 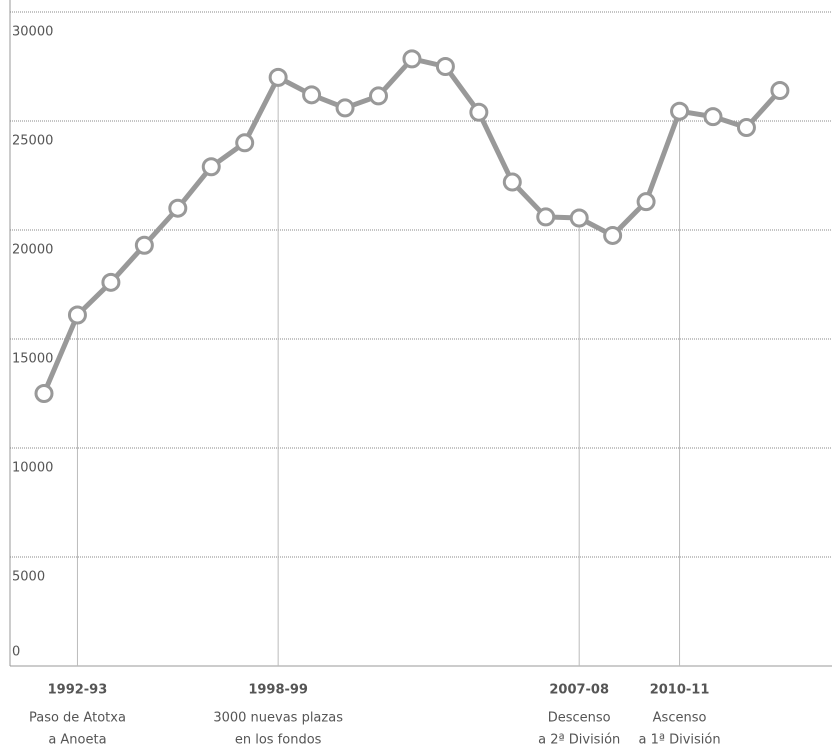 What do you see at coordinates (32, 359) in the screenshot?
I see `y-tick-label: 15000` at bounding box center [32, 359].